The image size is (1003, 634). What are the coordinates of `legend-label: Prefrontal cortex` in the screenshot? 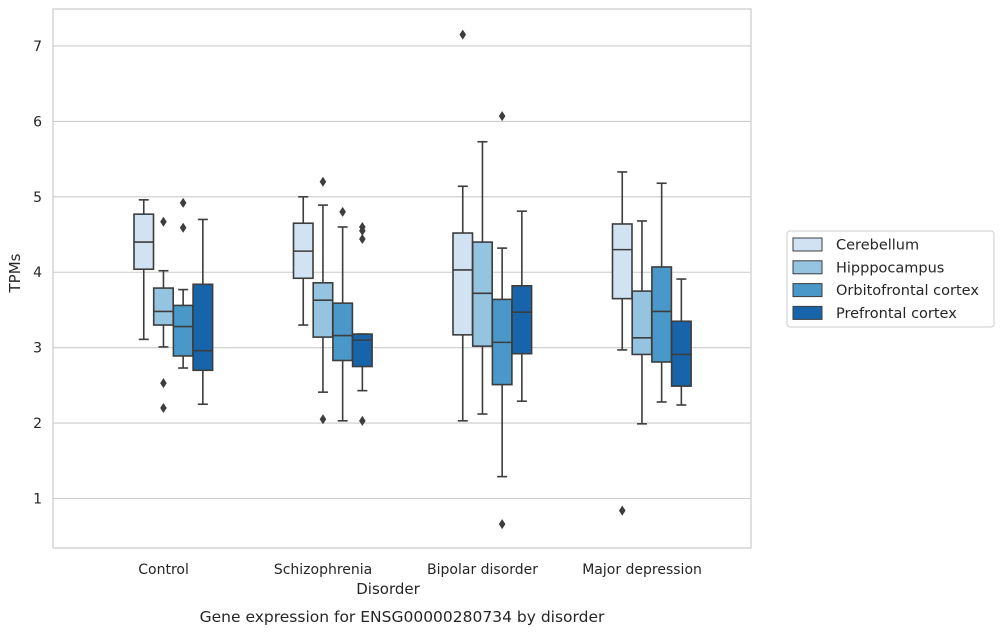 It's located at (896, 314).